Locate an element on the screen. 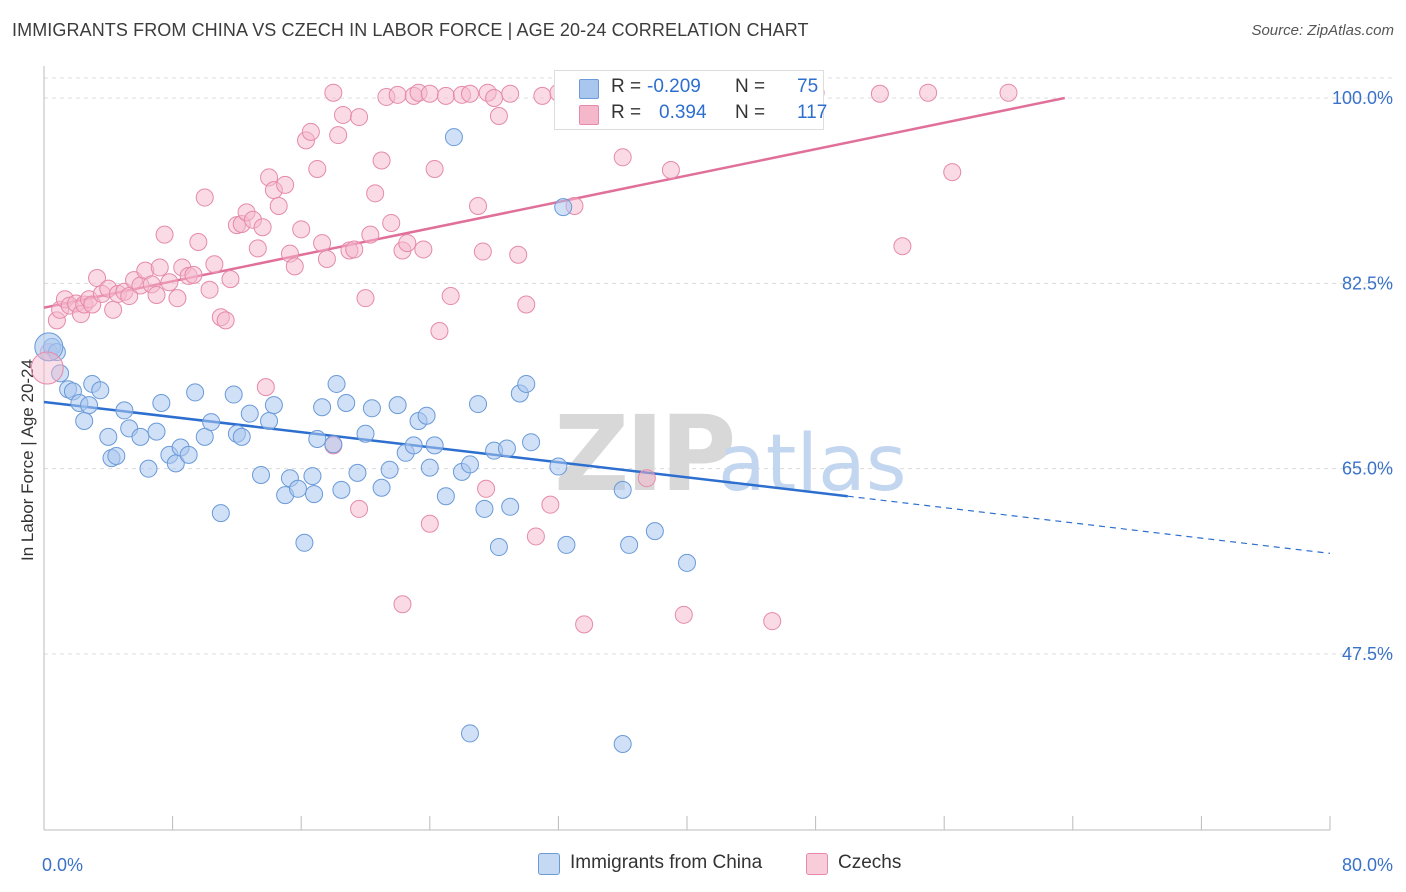  y-tick-label: 100.0% is located at coordinates (1362, 98).